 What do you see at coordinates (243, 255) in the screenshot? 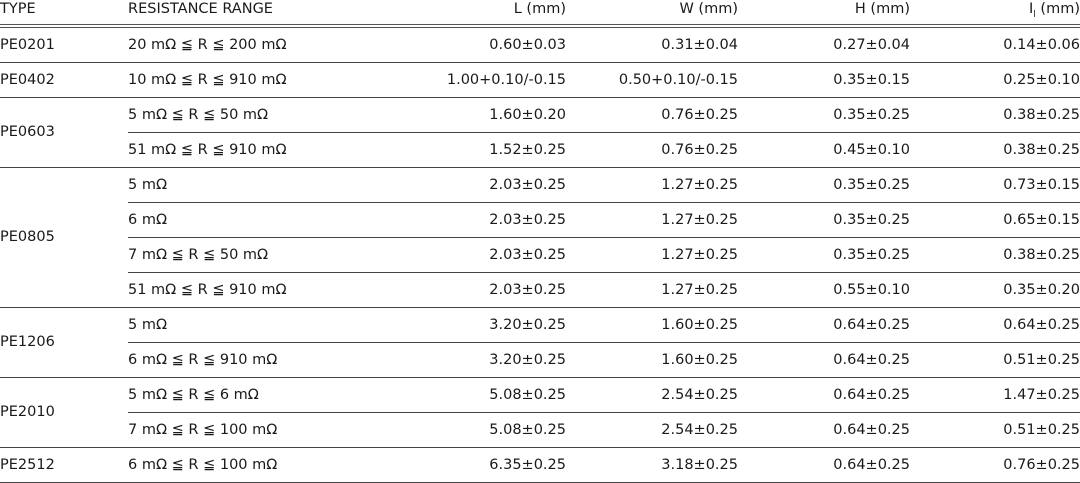
I see `resistance-range-cell: 7 mΩ ≦ R ≦ 50 mΩ` at bounding box center [243, 255].